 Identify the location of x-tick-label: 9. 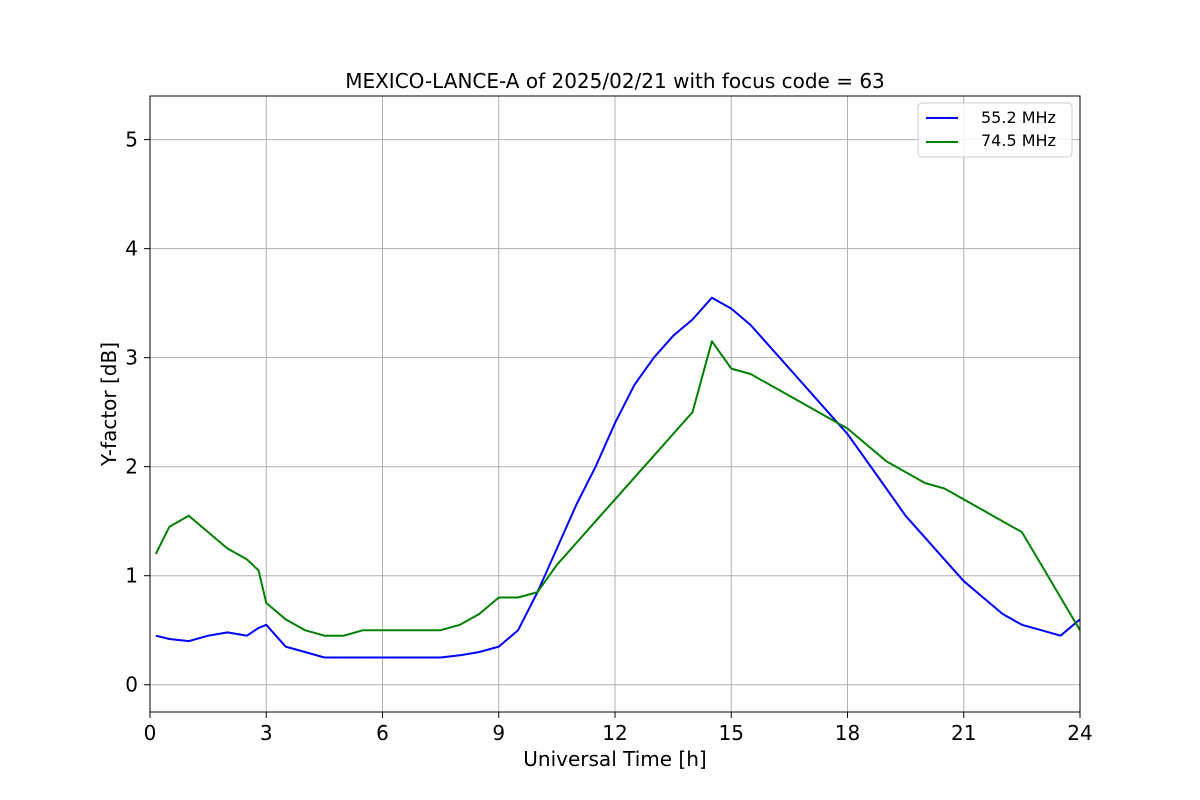
(498, 733).